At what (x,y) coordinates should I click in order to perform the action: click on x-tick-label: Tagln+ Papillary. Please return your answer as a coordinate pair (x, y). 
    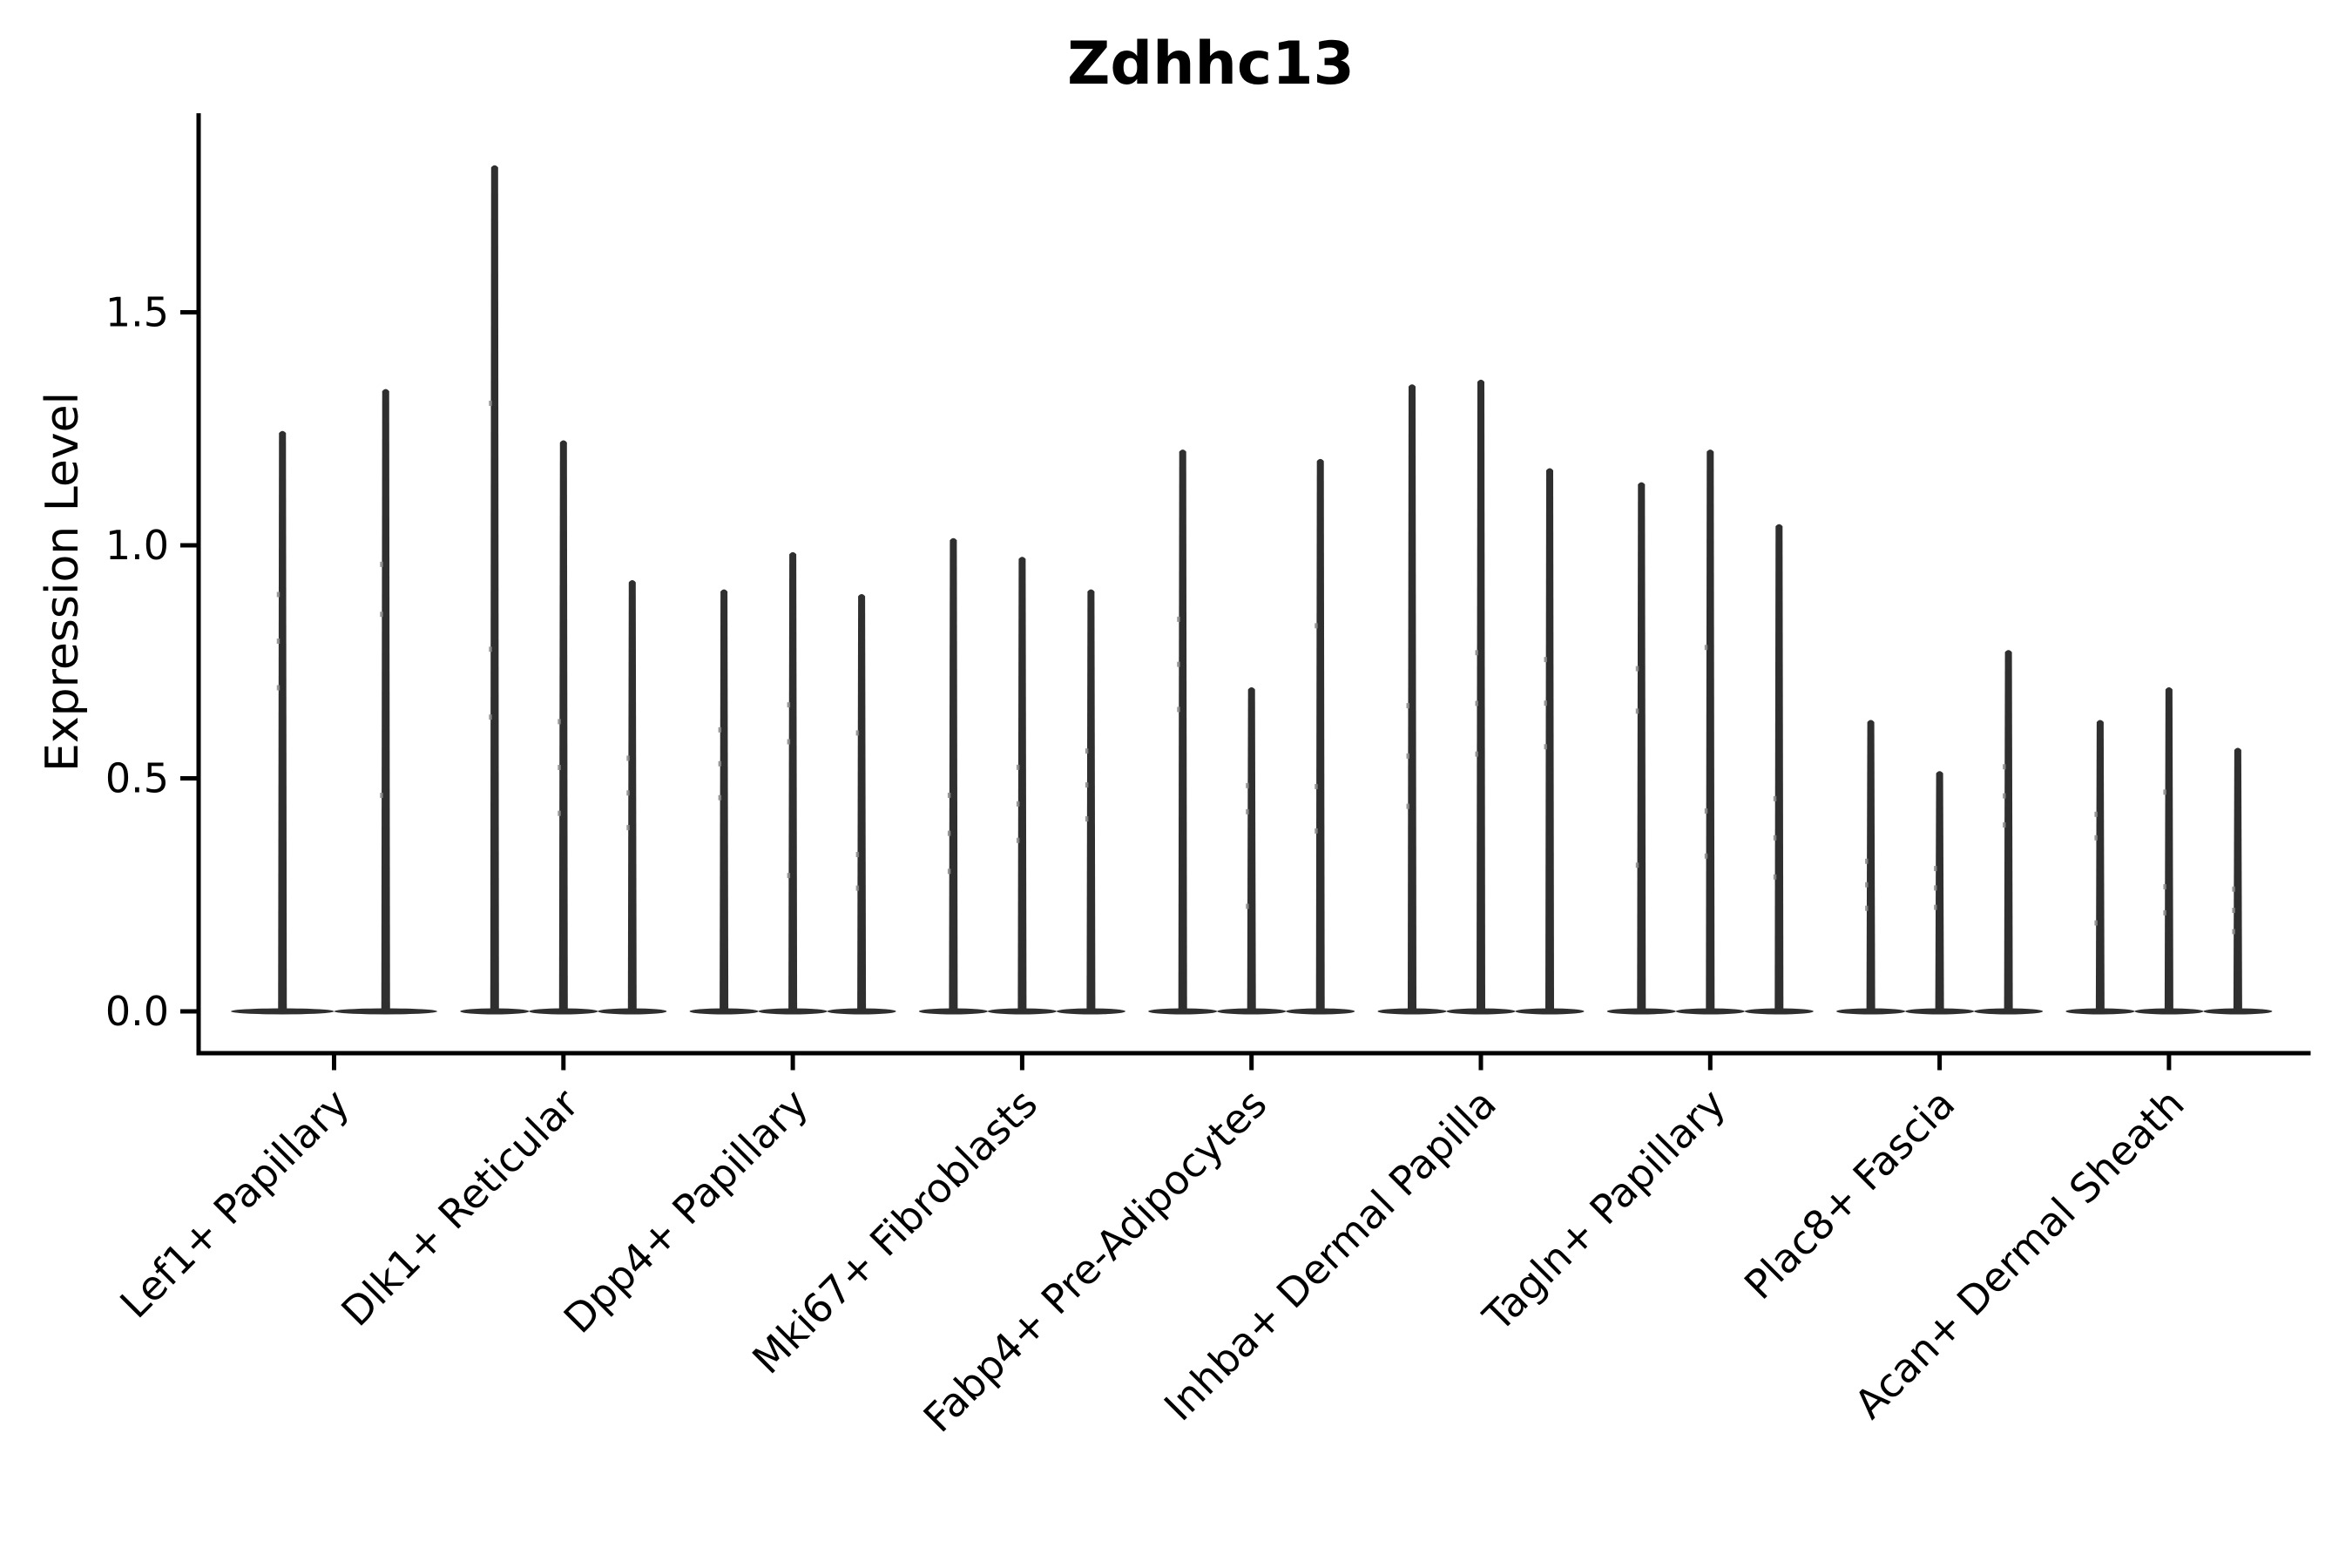
    Looking at the image, I should click on (1604, 1211).